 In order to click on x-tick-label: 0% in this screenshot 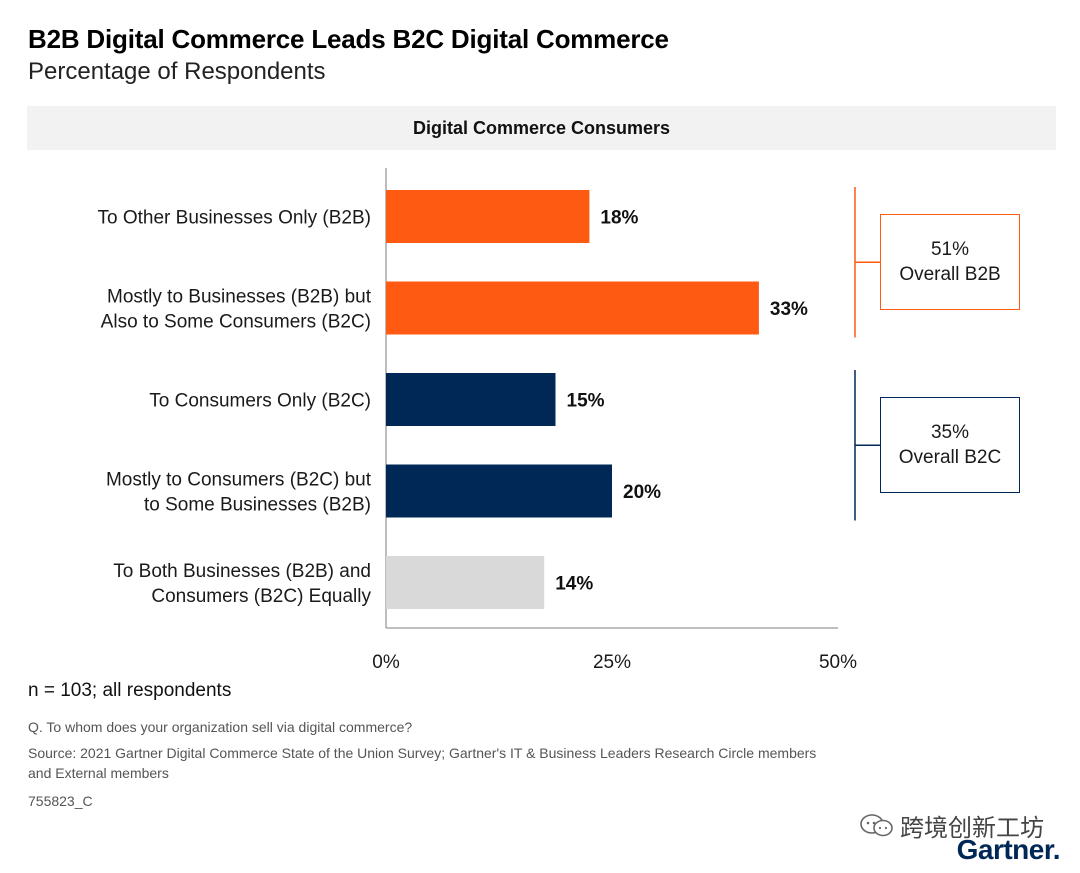, I will do `click(386, 662)`.